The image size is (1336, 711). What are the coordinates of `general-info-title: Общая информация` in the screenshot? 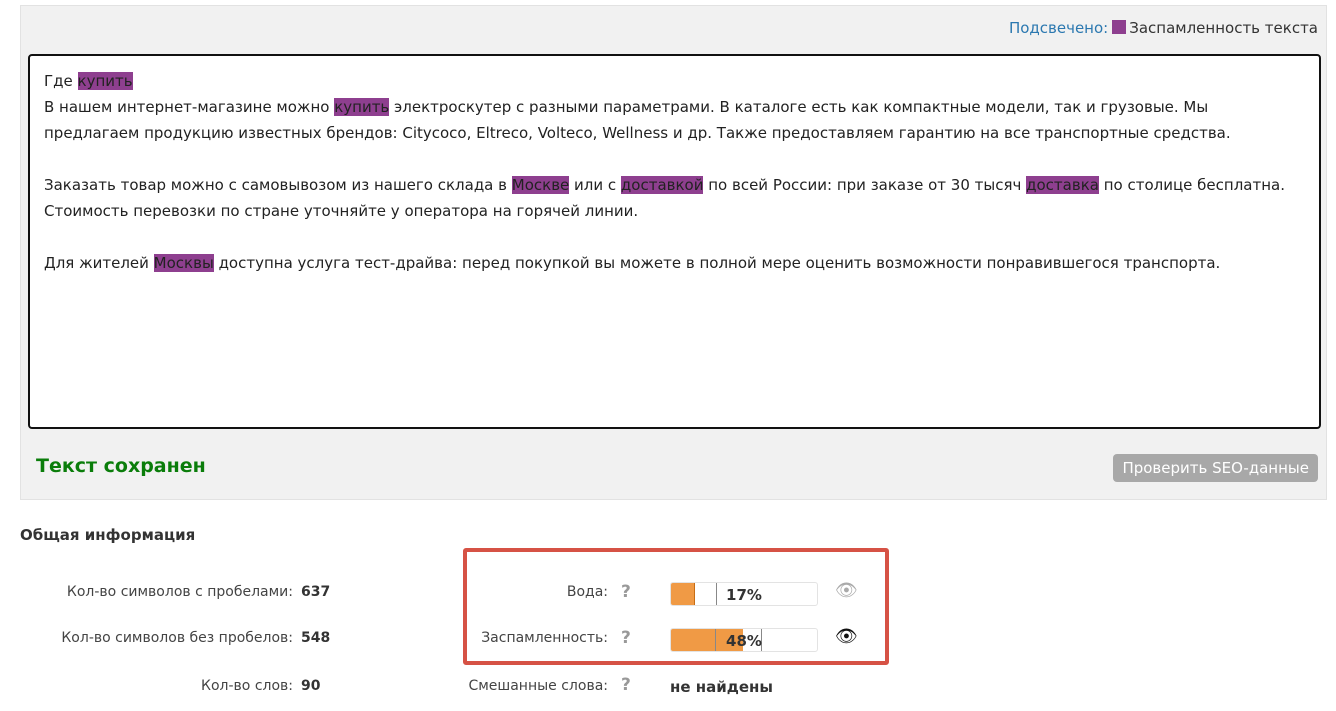 It's located at (108, 535).